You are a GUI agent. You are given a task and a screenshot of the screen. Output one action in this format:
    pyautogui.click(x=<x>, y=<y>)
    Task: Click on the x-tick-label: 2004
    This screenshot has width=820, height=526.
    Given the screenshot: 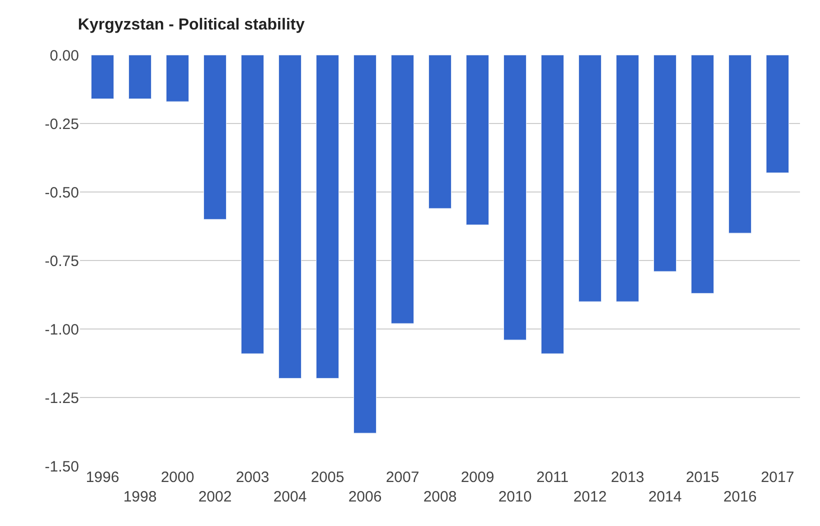 What is the action you would take?
    pyautogui.click(x=290, y=497)
    